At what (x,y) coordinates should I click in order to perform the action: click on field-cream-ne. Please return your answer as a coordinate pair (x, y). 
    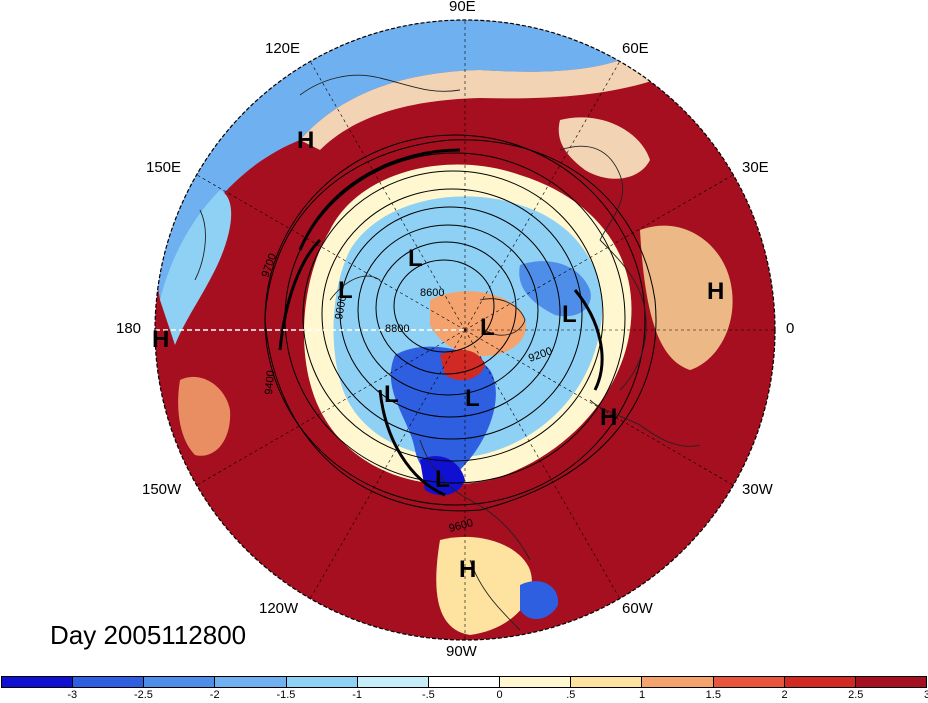
    Looking at the image, I should click on (604, 148).